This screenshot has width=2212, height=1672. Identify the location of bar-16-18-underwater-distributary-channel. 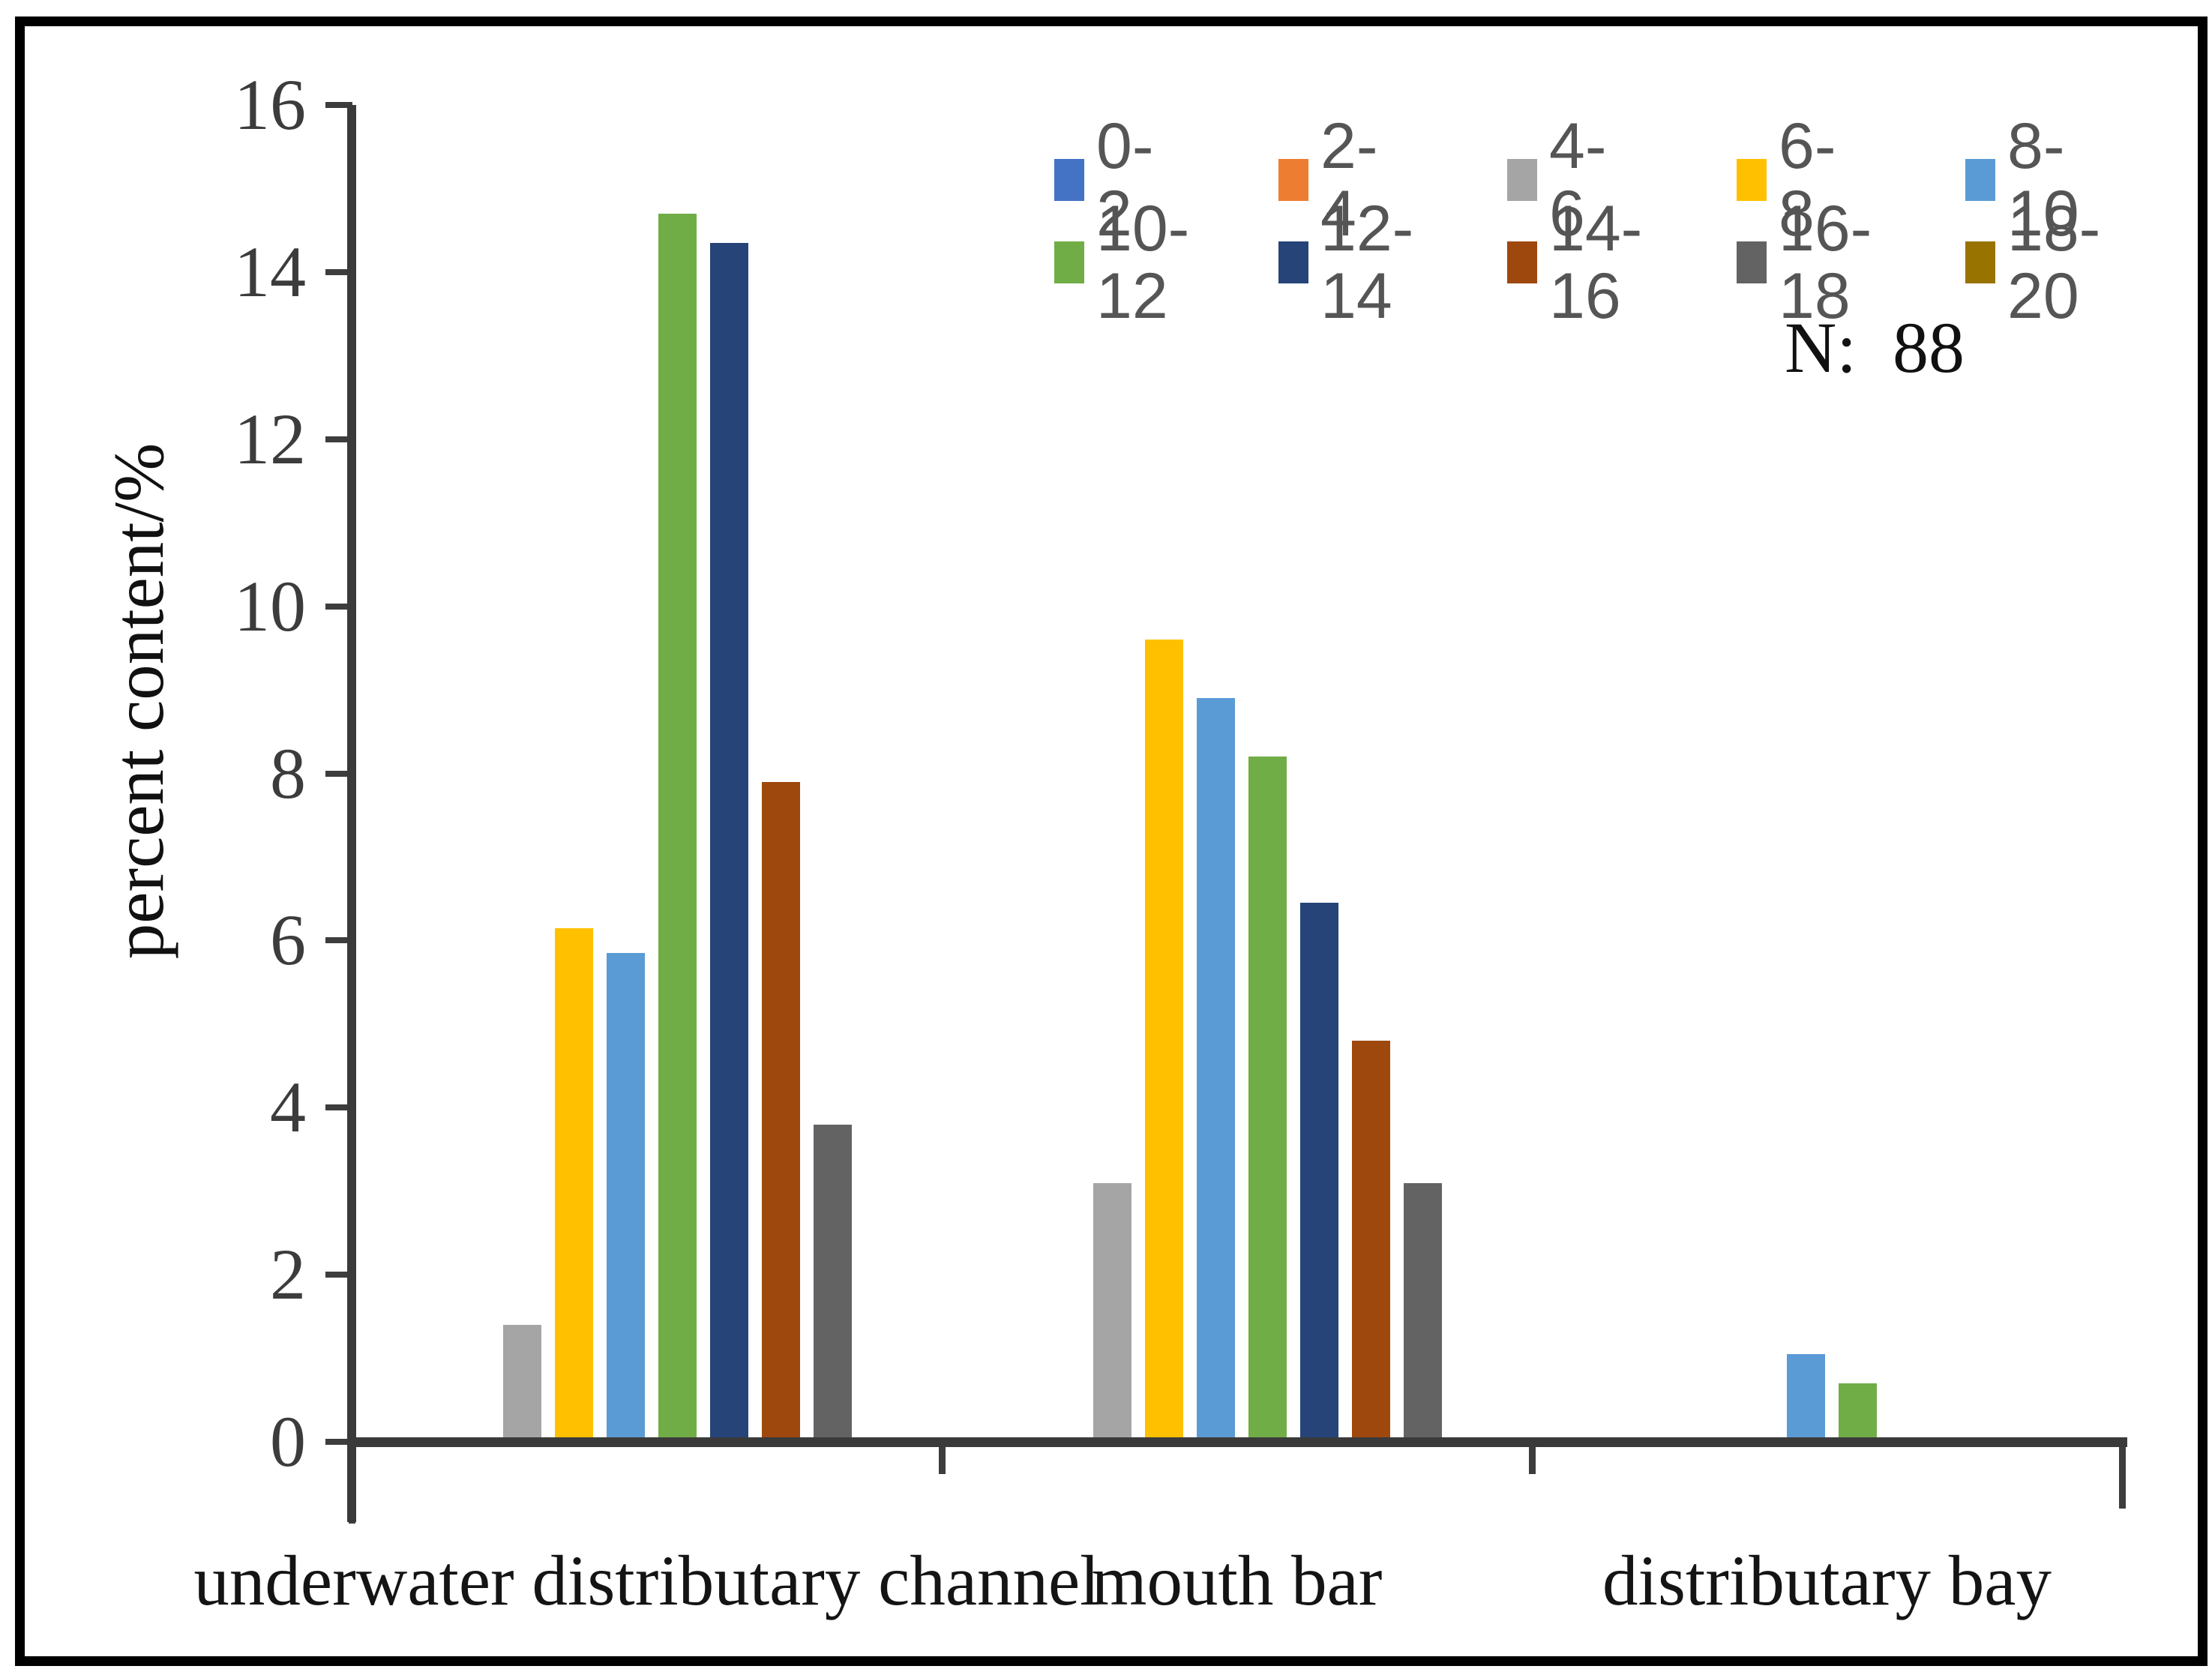
(833, 1284).